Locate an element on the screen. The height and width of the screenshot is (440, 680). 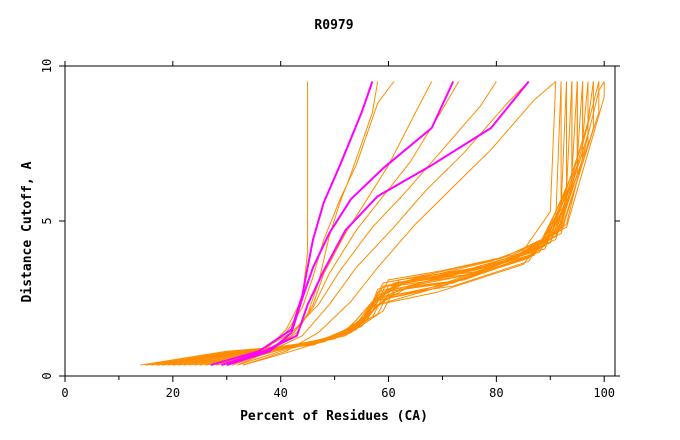
x-tick-label: 80 is located at coordinates (496, 393).